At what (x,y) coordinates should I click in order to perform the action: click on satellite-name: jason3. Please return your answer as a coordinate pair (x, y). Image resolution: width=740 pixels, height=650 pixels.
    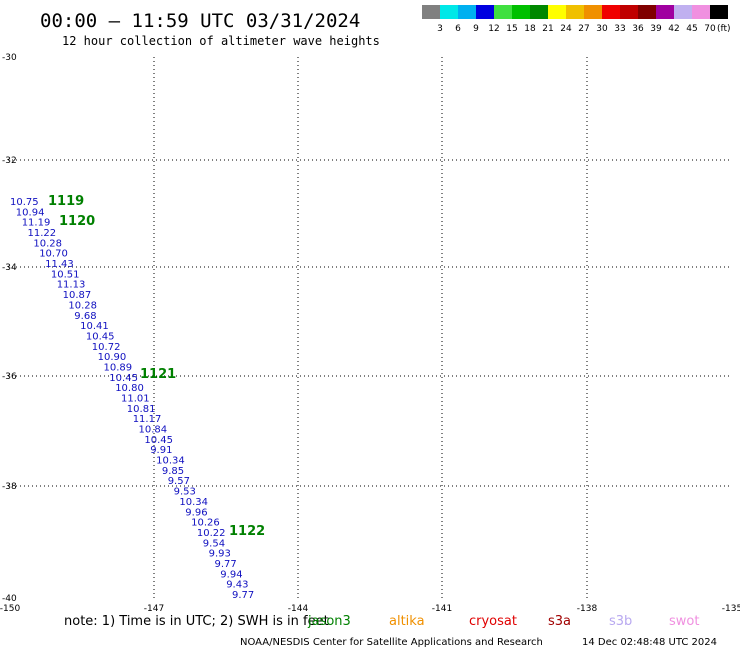
    Looking at the image, I should click on (329, 621).